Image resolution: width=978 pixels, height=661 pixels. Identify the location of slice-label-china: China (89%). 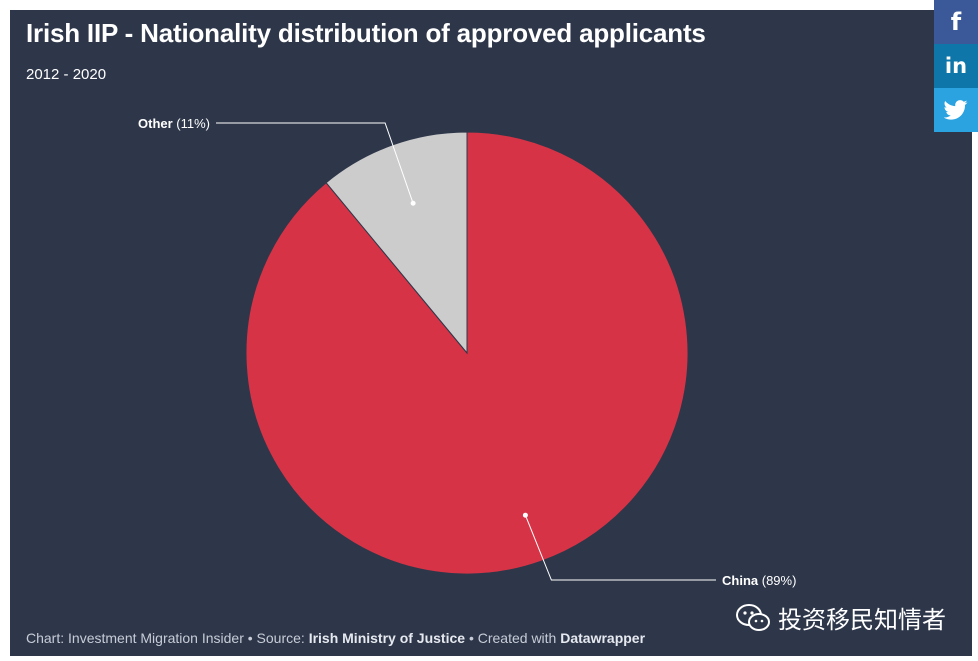
(759, 580).